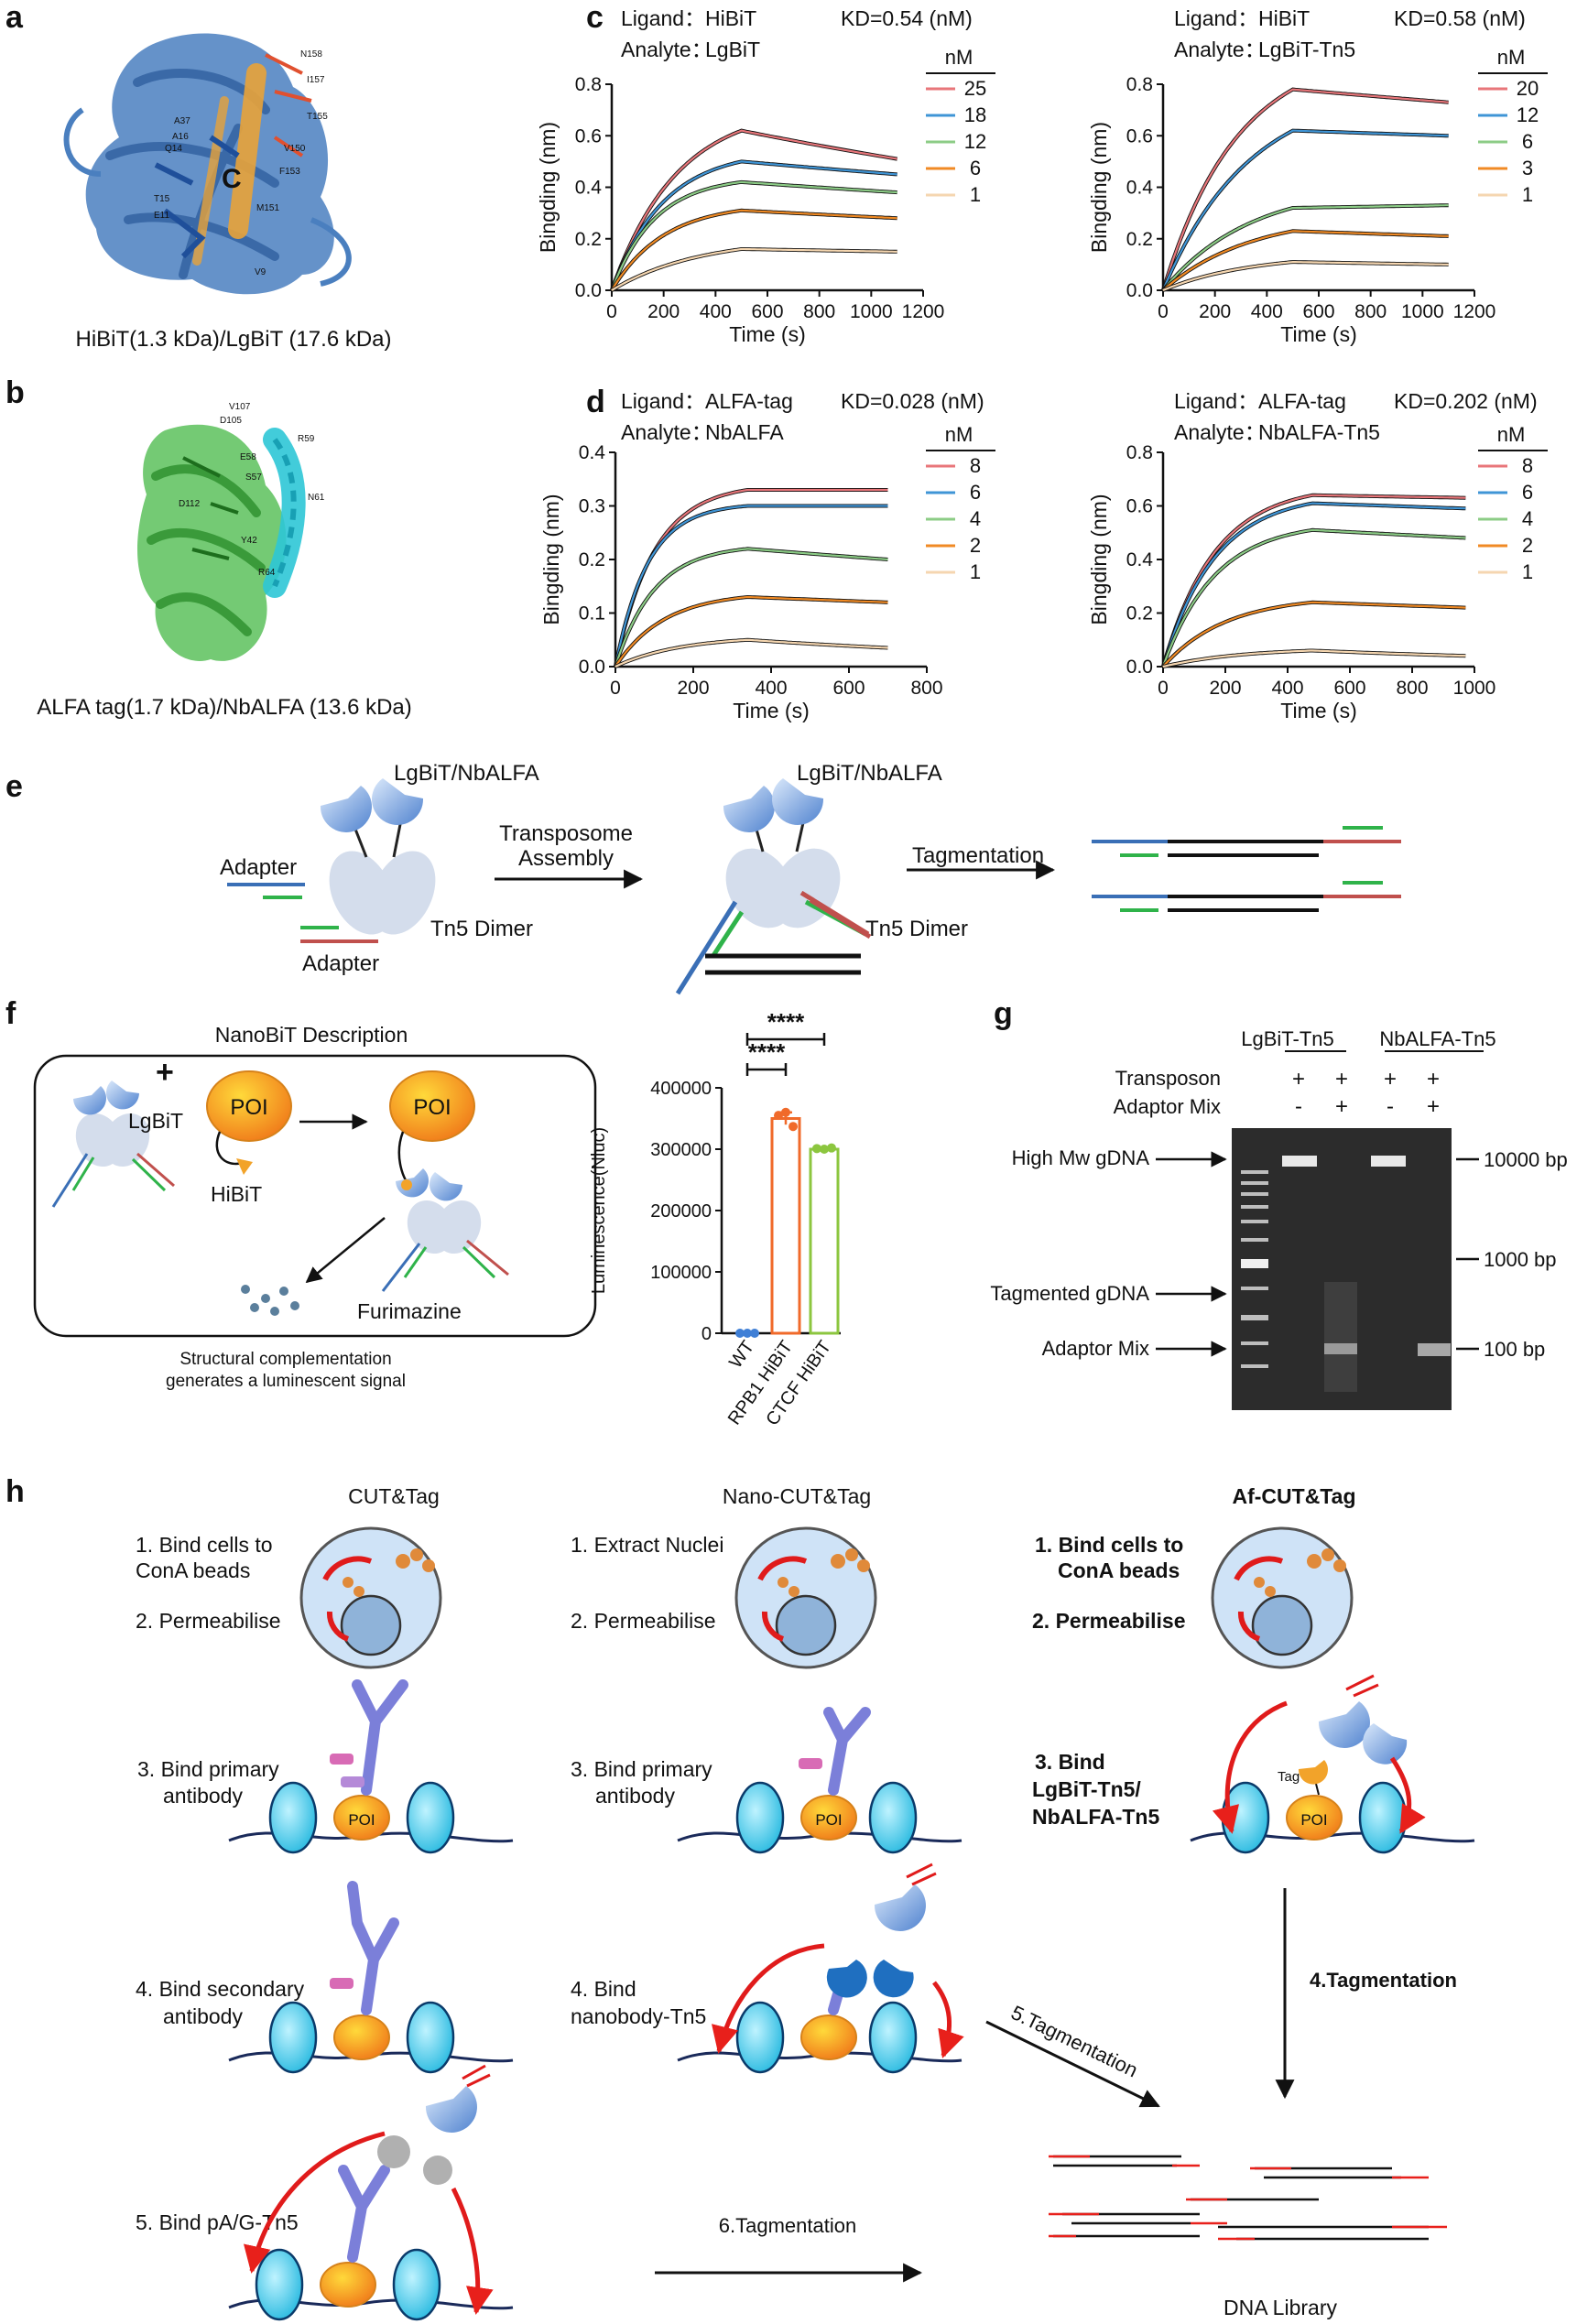 This screenshot has width=1577, height=2324. I want to click on legend-label: 12, so click(975, 142).